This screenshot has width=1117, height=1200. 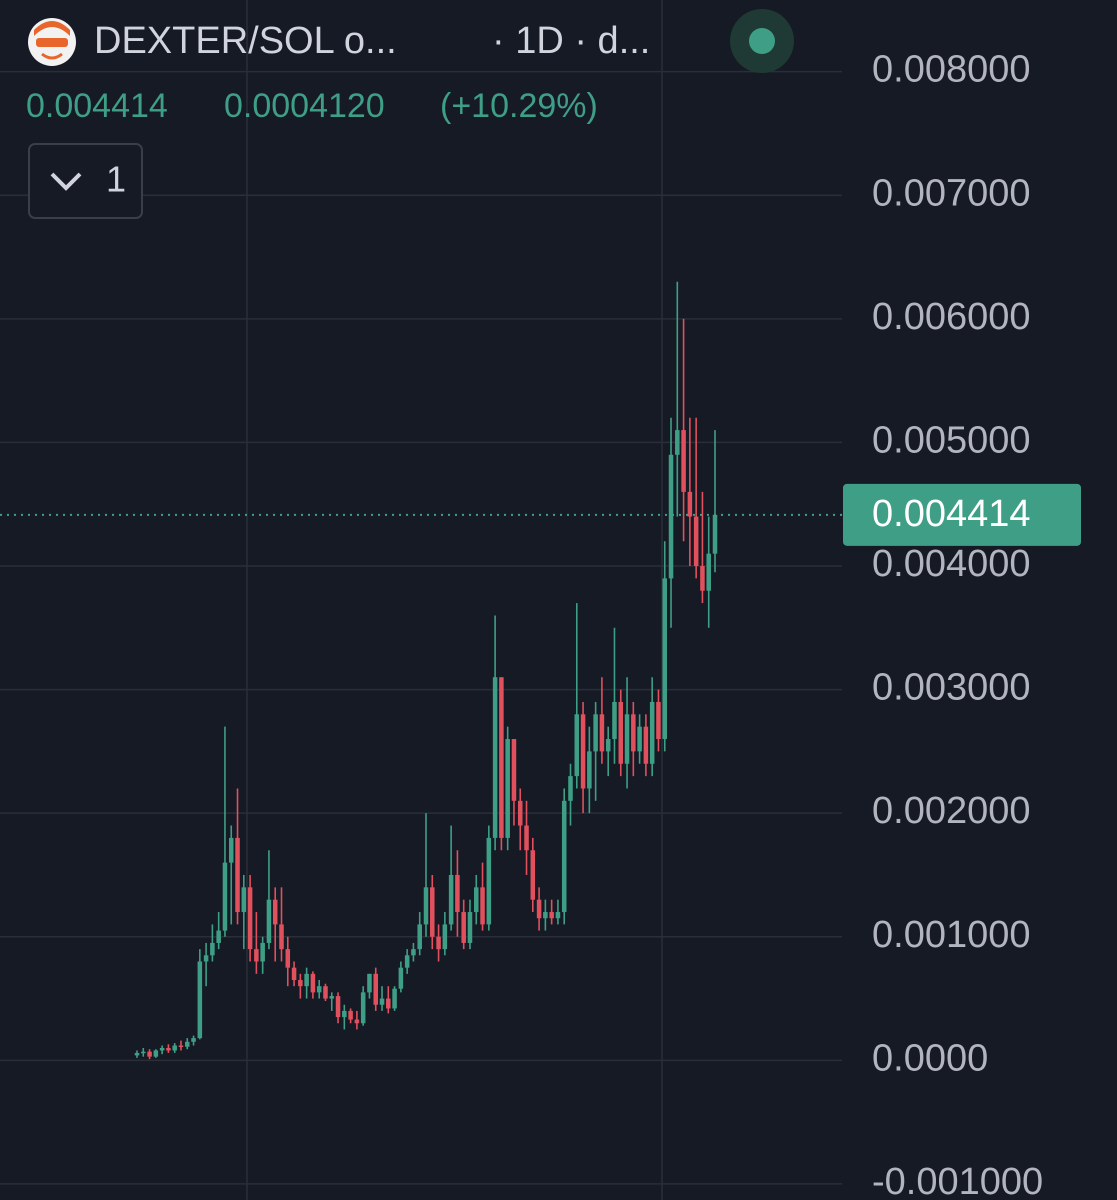 What do you see at coordinates (762, 41) in the screenshot?
I see `status-dot` at bounding box center [762, 41].